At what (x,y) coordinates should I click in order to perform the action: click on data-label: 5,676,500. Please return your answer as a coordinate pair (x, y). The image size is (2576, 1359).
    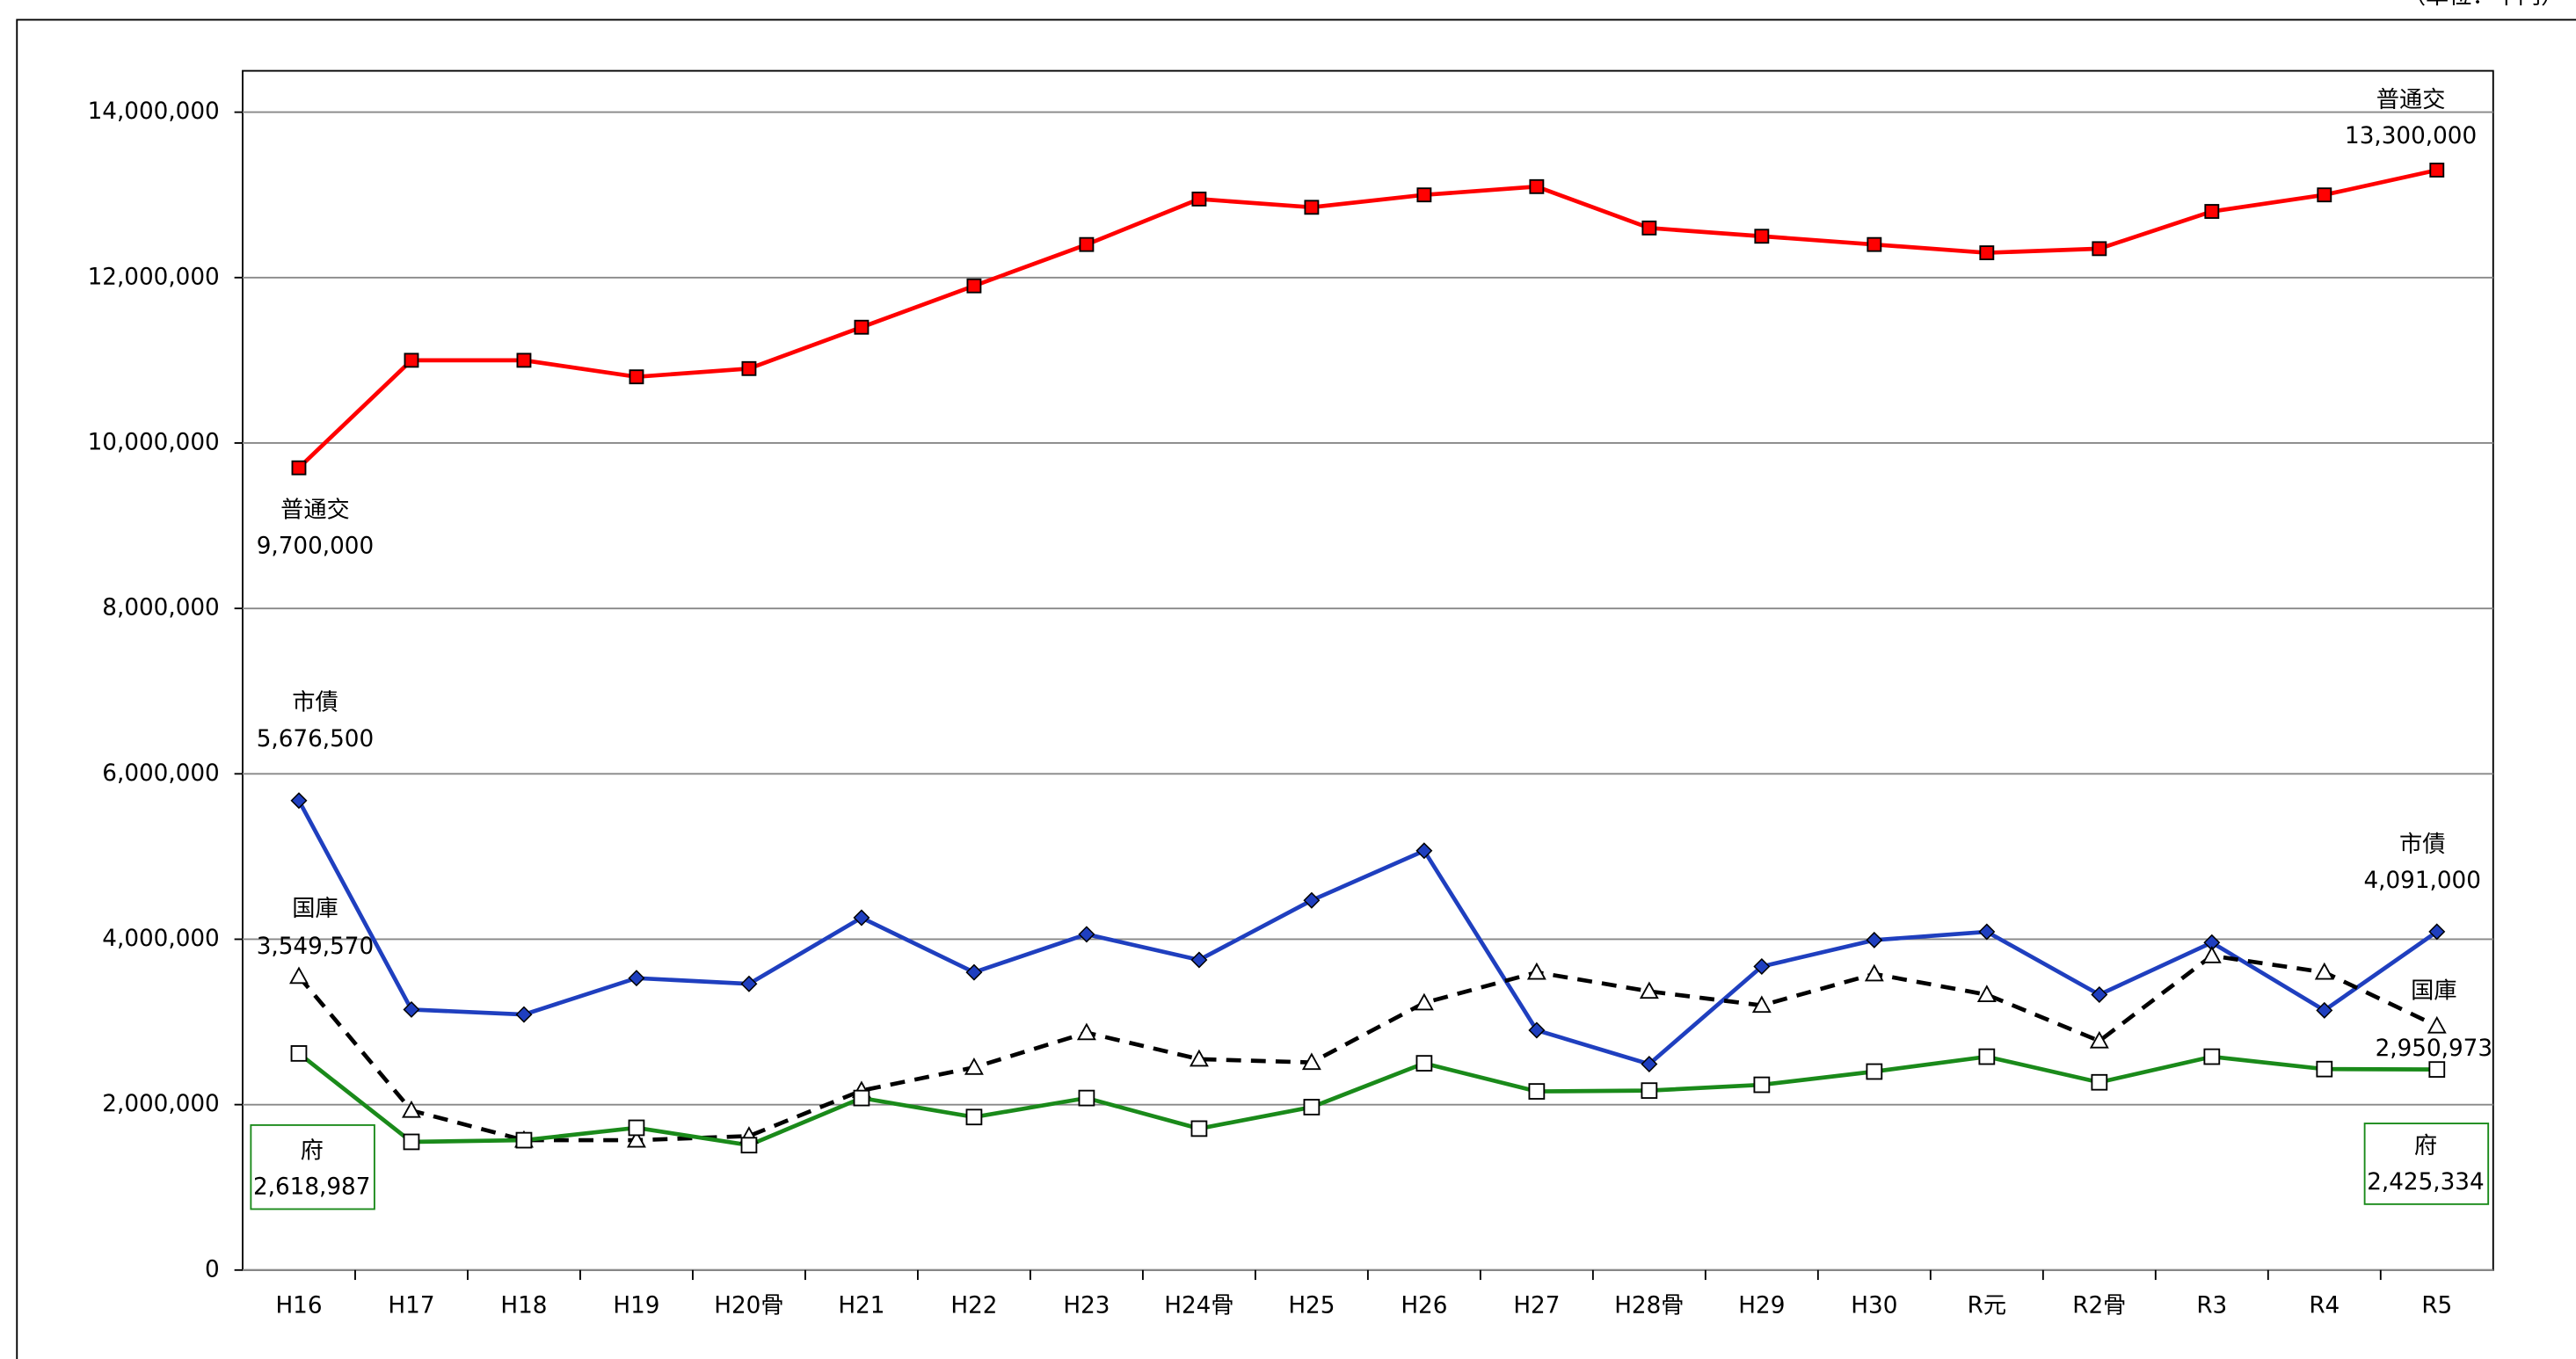
    Looking at the image, I should click on (315, 739).